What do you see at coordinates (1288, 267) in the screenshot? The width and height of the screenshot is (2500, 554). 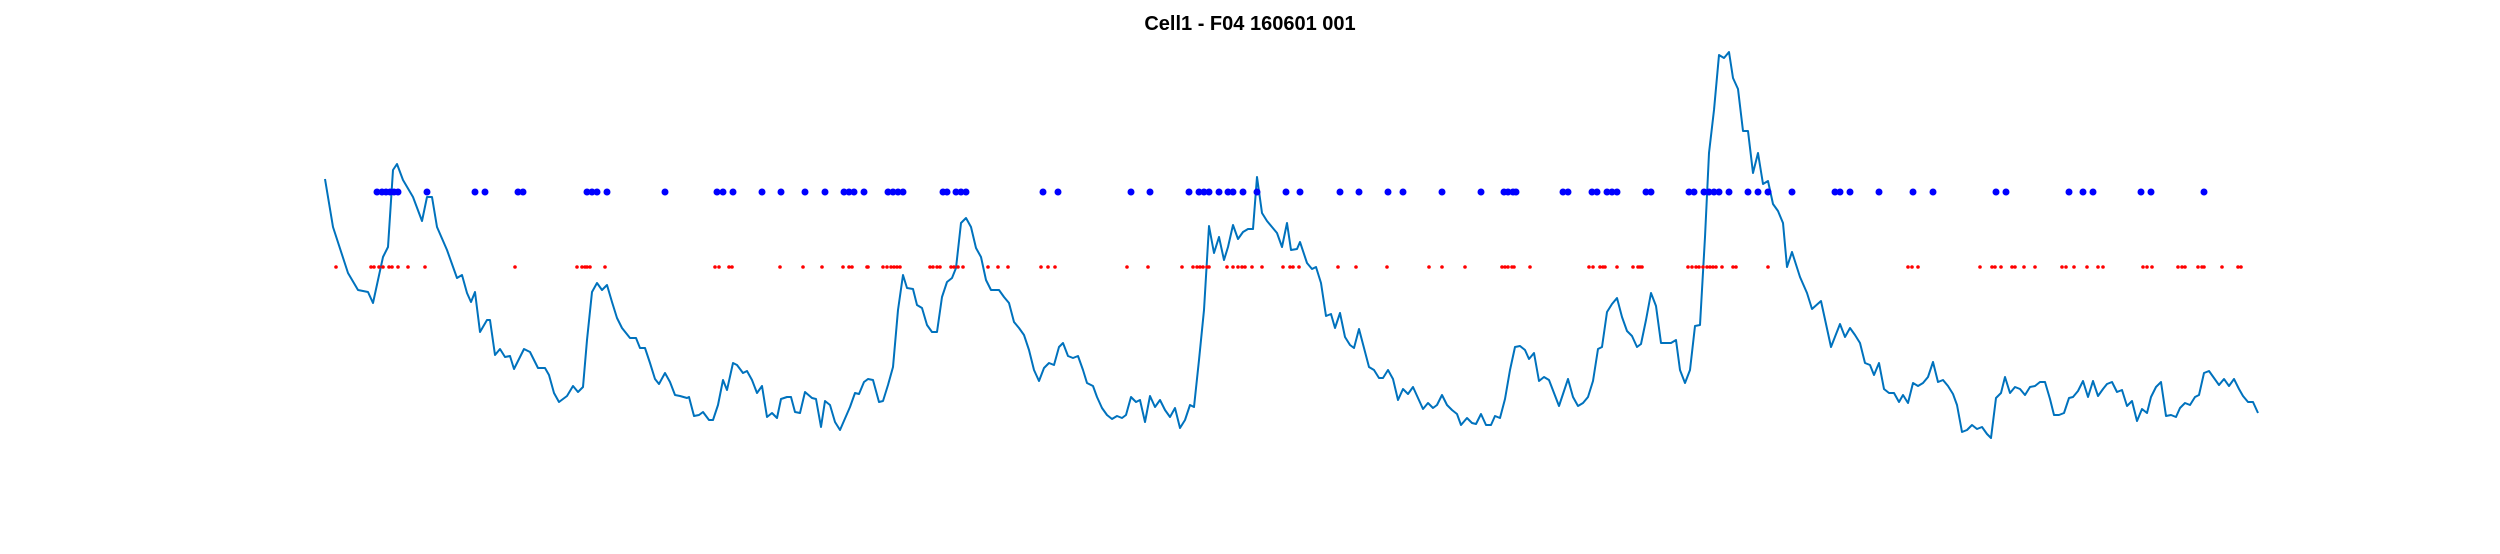 I see `red-event-series` at bounding box center [1288, 267].